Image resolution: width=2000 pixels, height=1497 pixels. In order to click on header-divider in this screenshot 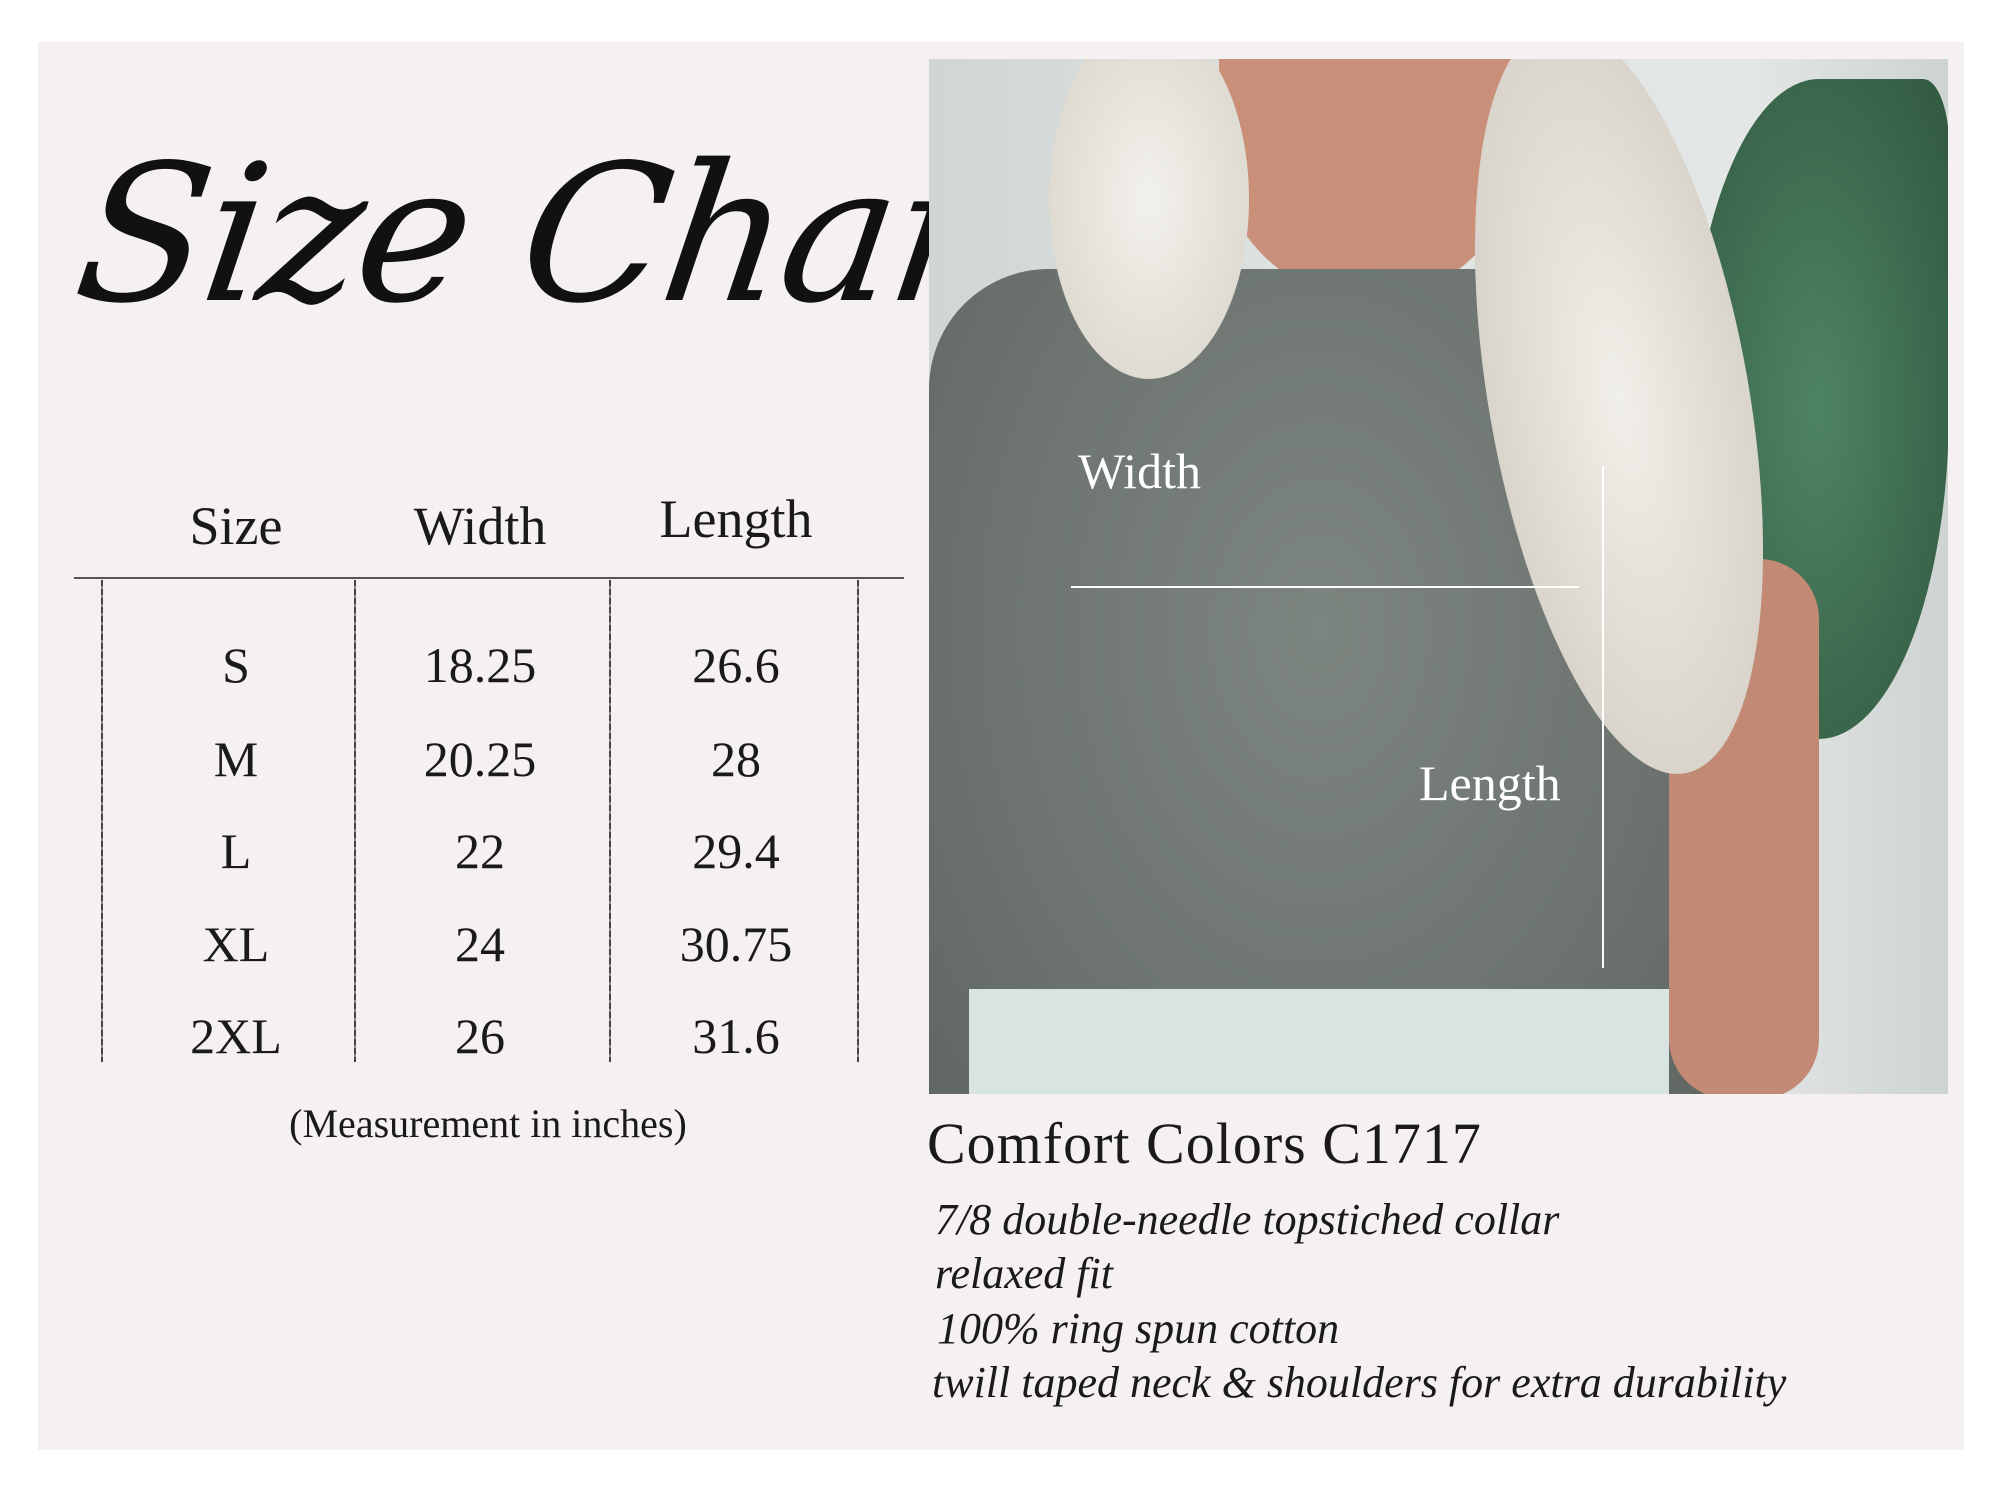, I will do `click(489, 578)`.